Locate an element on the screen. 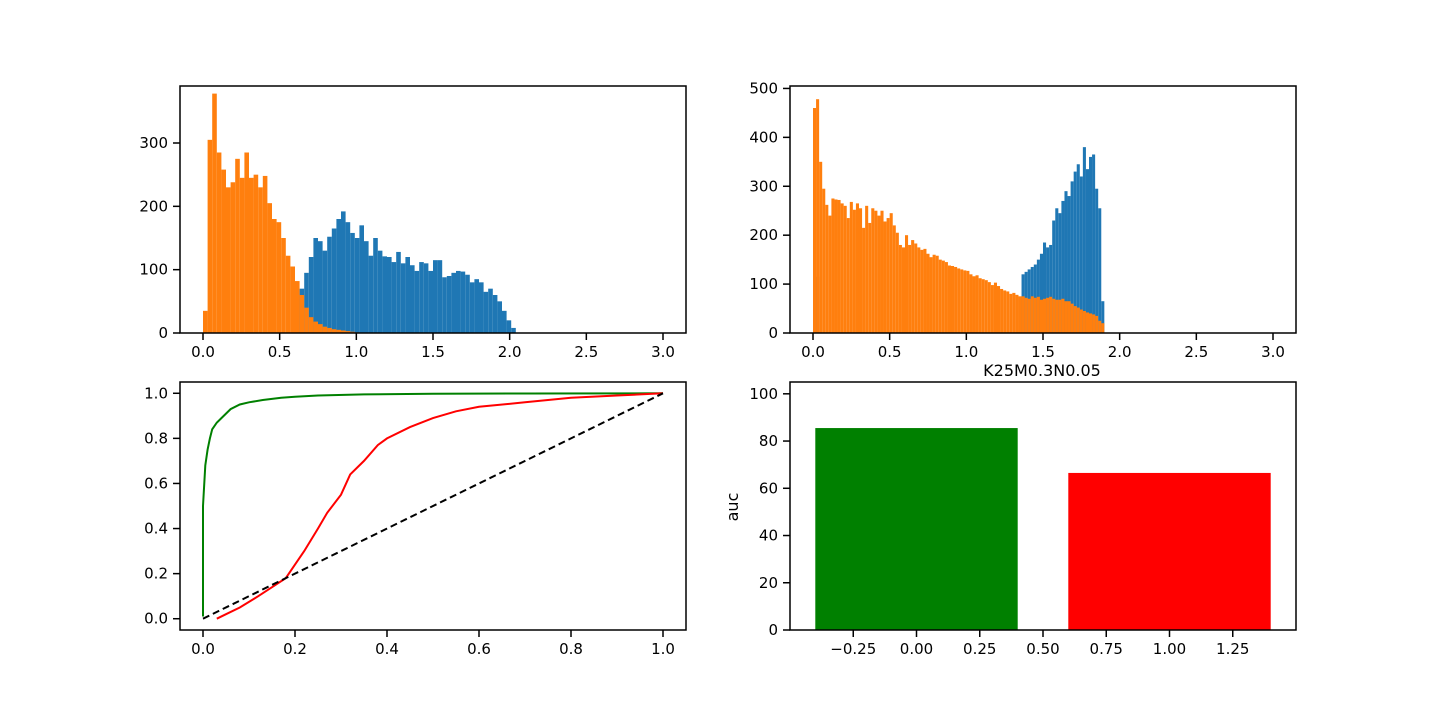  x-tick-label: 0.6 is located at coordinates (479, 649).